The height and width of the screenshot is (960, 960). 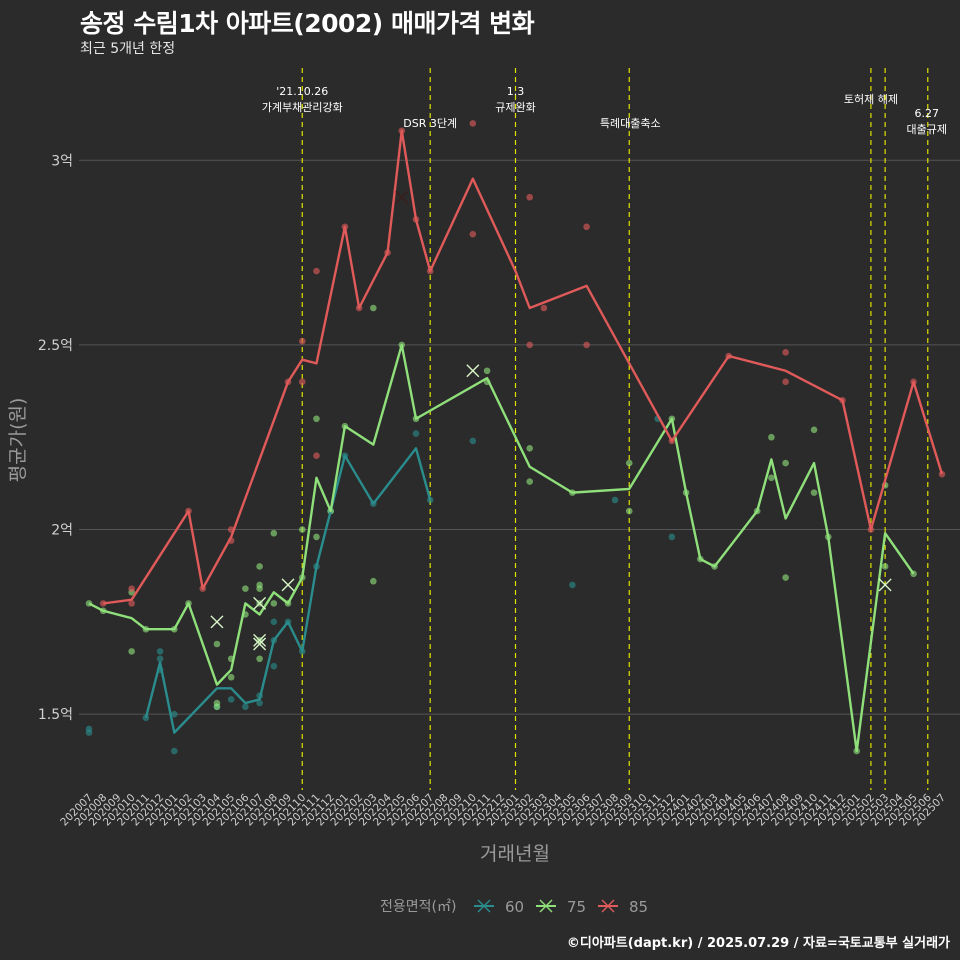 I want to click on event-label: 특례대출축소, so click(x=630, y=123).